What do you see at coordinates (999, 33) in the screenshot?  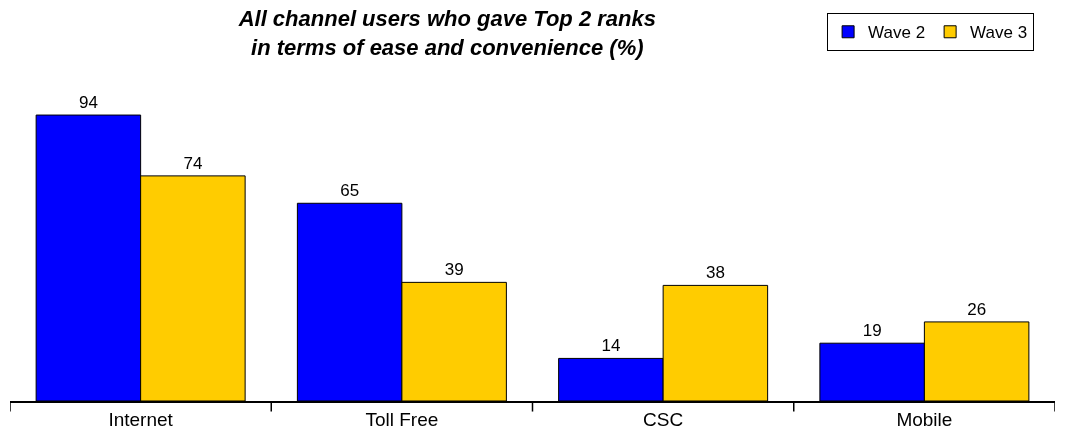 I see `legend-label: Wave 3` at bounding box center [999, 33].